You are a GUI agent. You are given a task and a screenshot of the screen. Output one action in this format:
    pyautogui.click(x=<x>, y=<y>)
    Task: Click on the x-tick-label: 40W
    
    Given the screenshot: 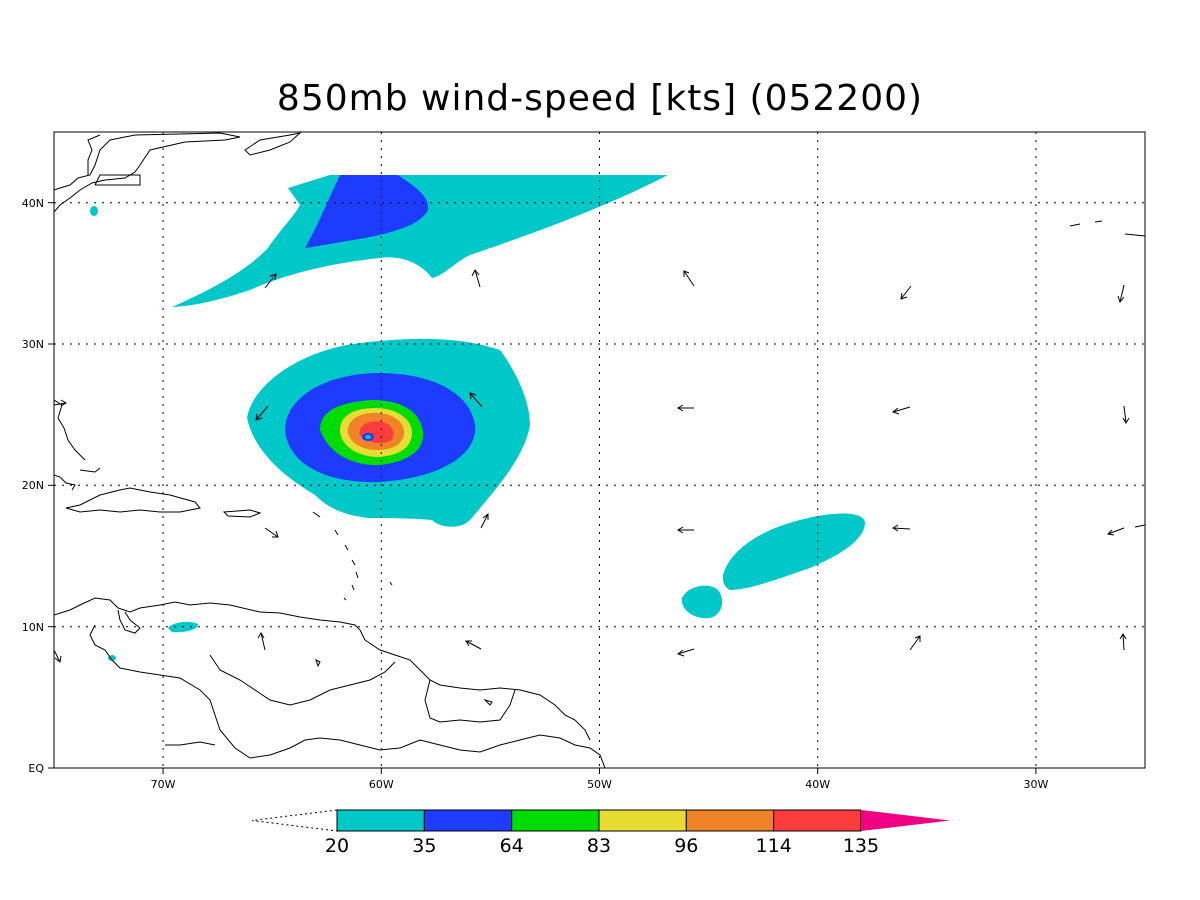 What is the action you would take?
    pyautogui.click(x=817, y=784)
    